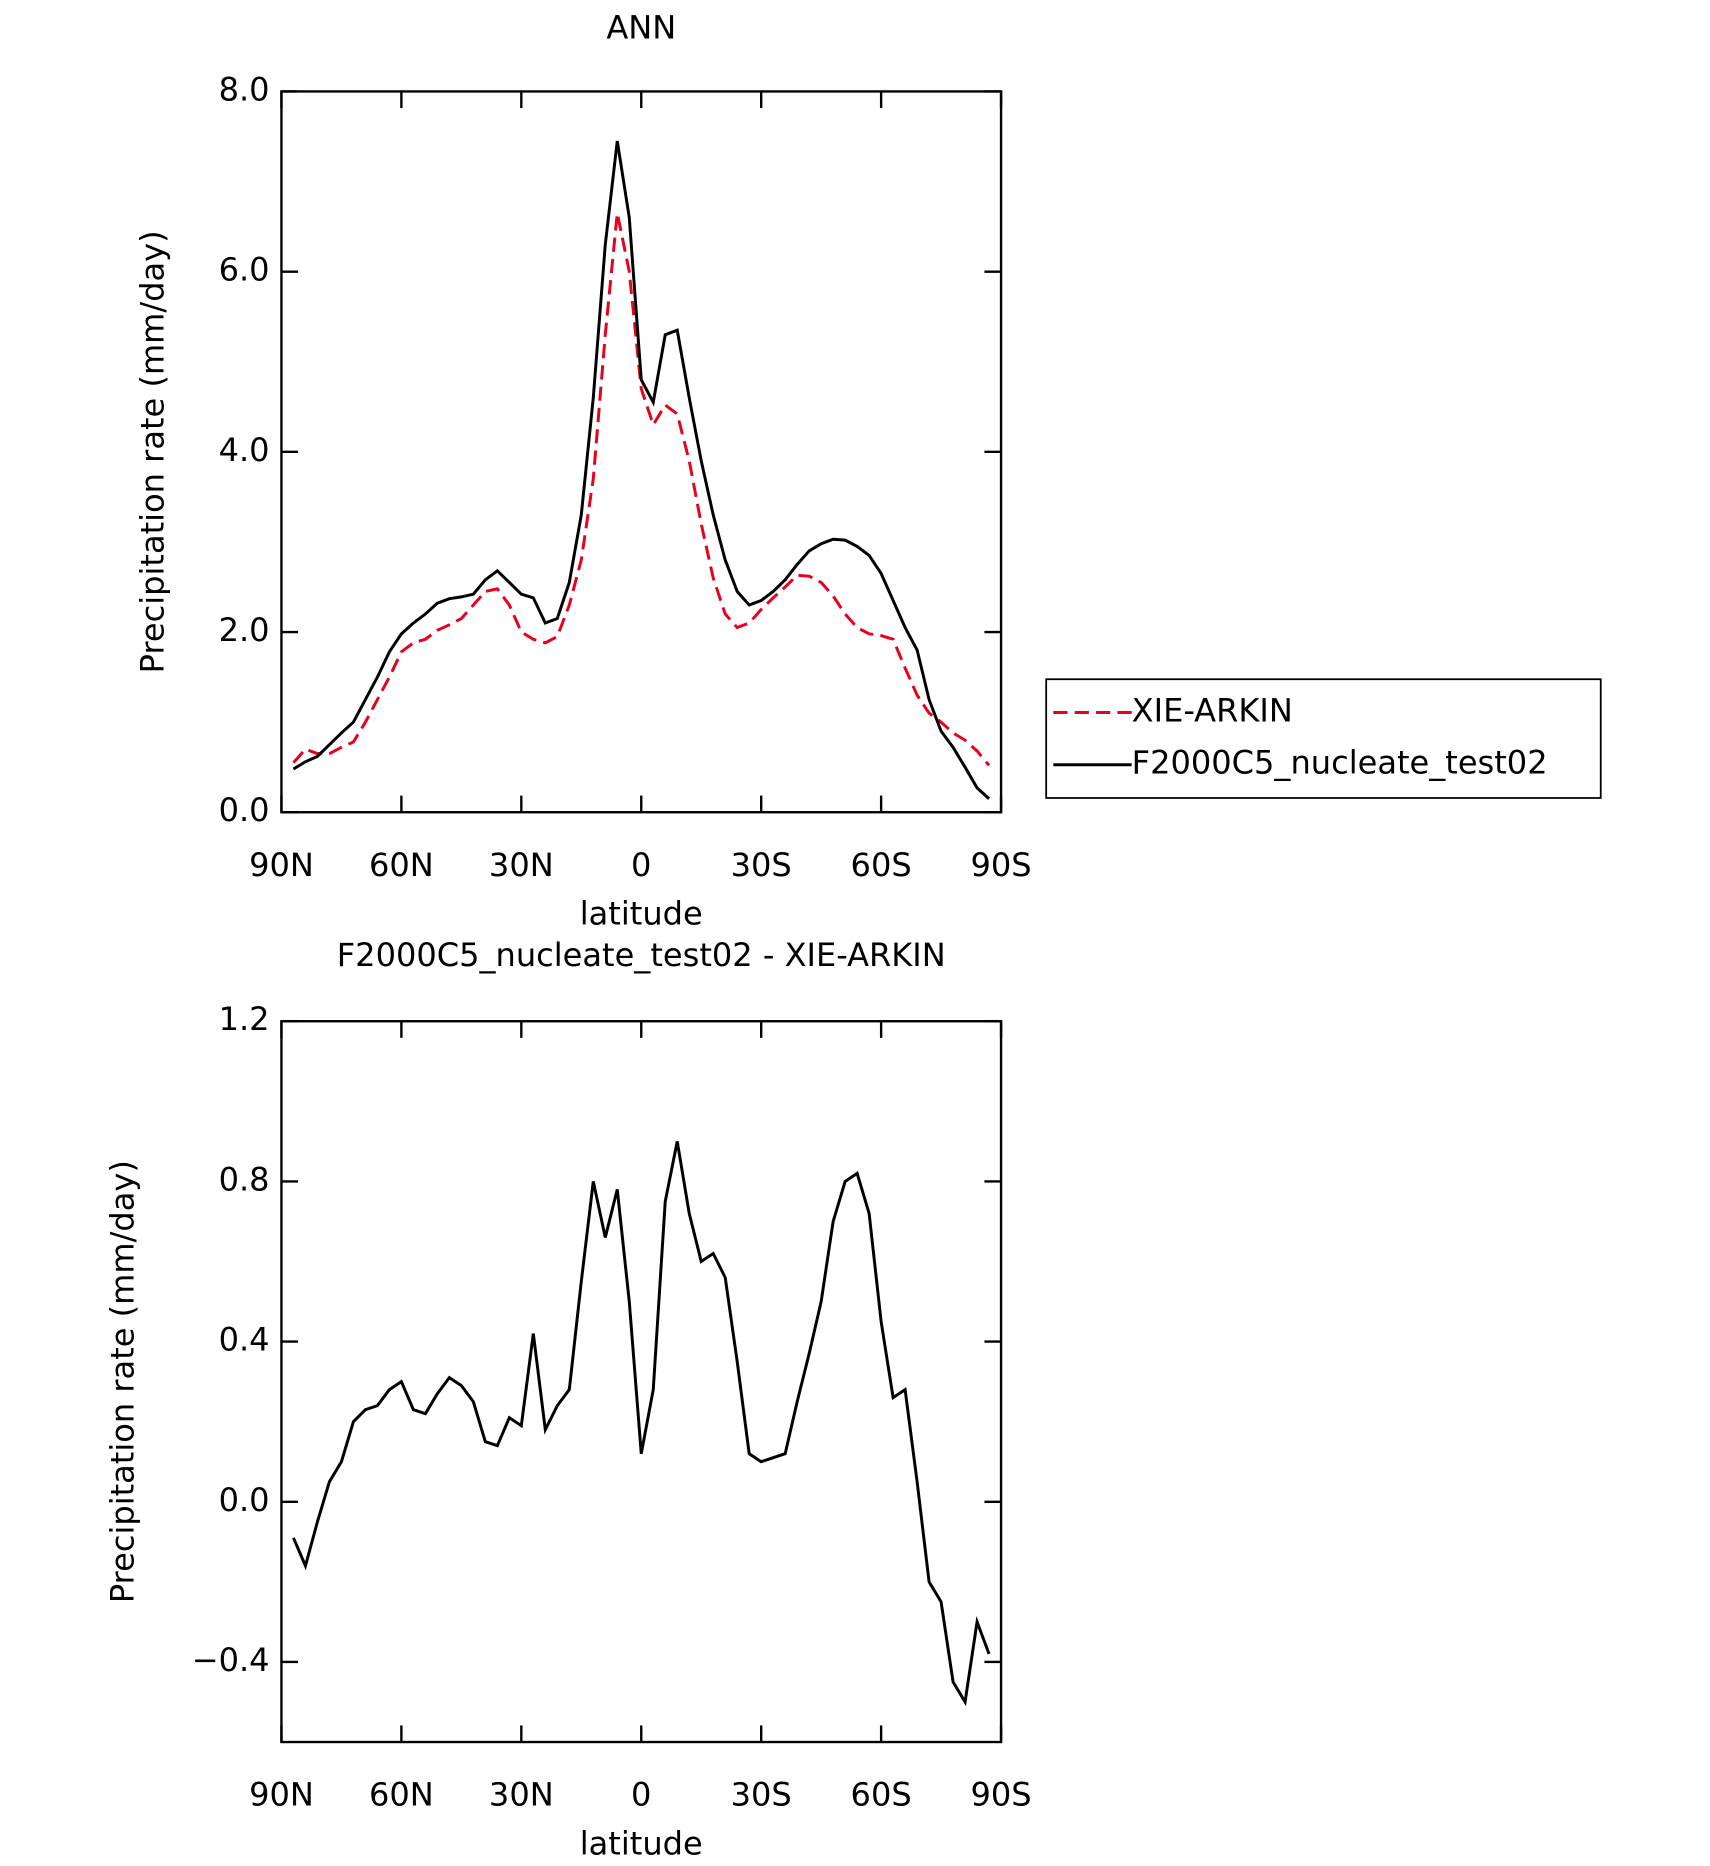 The image size is (1710, 1866). I want to click on chart-title: ANN, so click(641, 28).